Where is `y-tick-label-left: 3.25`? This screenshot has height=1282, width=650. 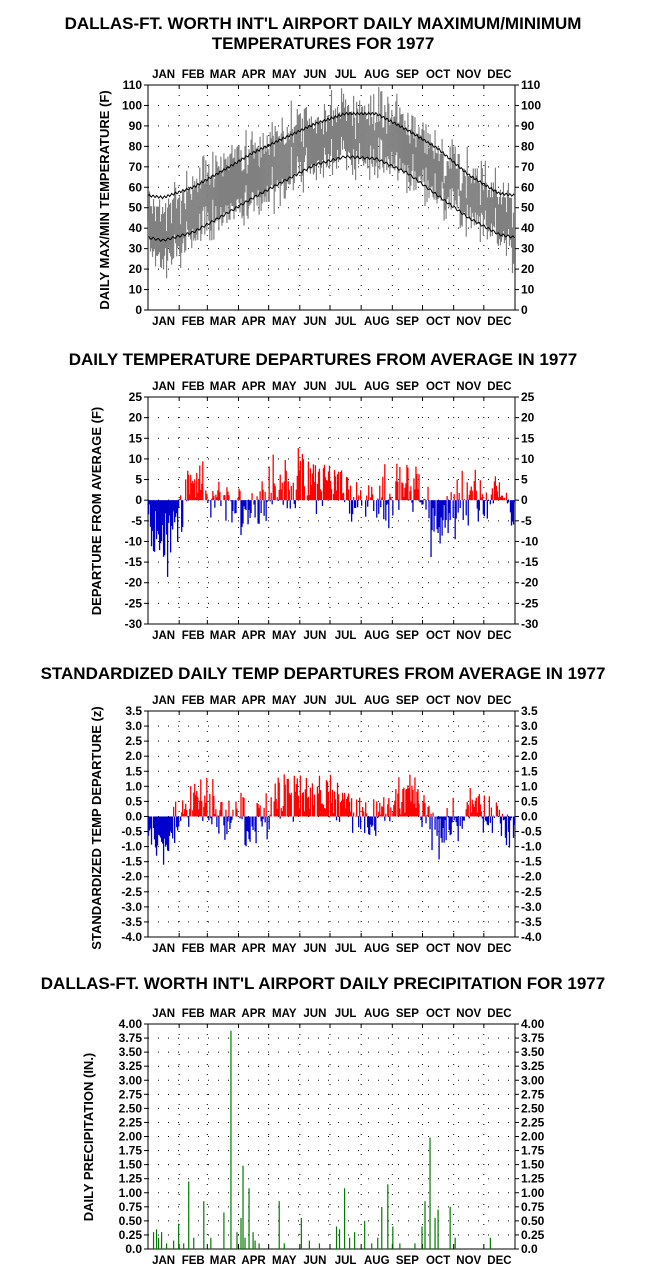
y-tick-label-left: 3.25 is located at coordinates (131, 1066).